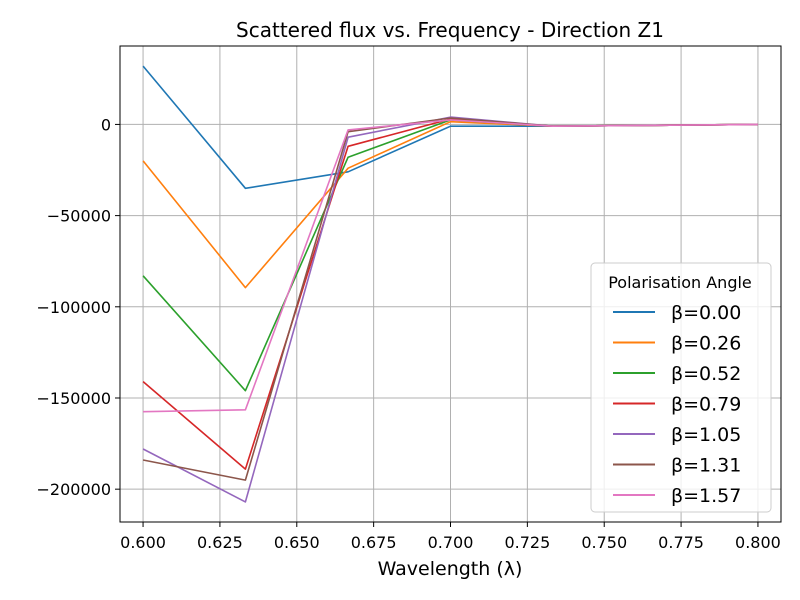 The width and height of the screenshot is (800, 600). I want to click on x-tick-label: 0.775, so click(681, 542).